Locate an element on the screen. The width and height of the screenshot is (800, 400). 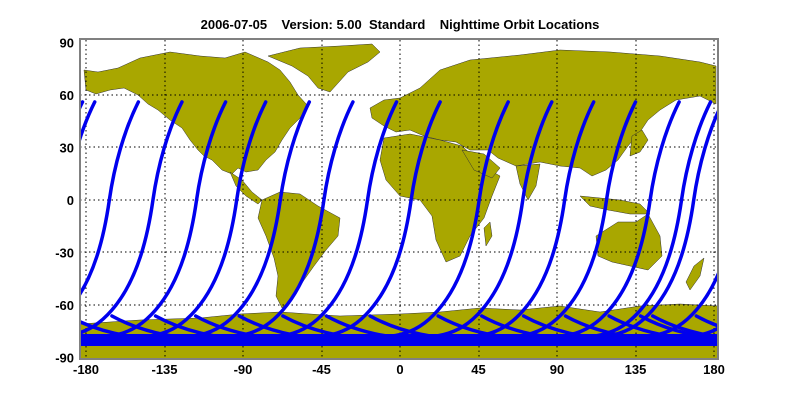
y-tick-label: 60 is located at coordinates (67, 95).